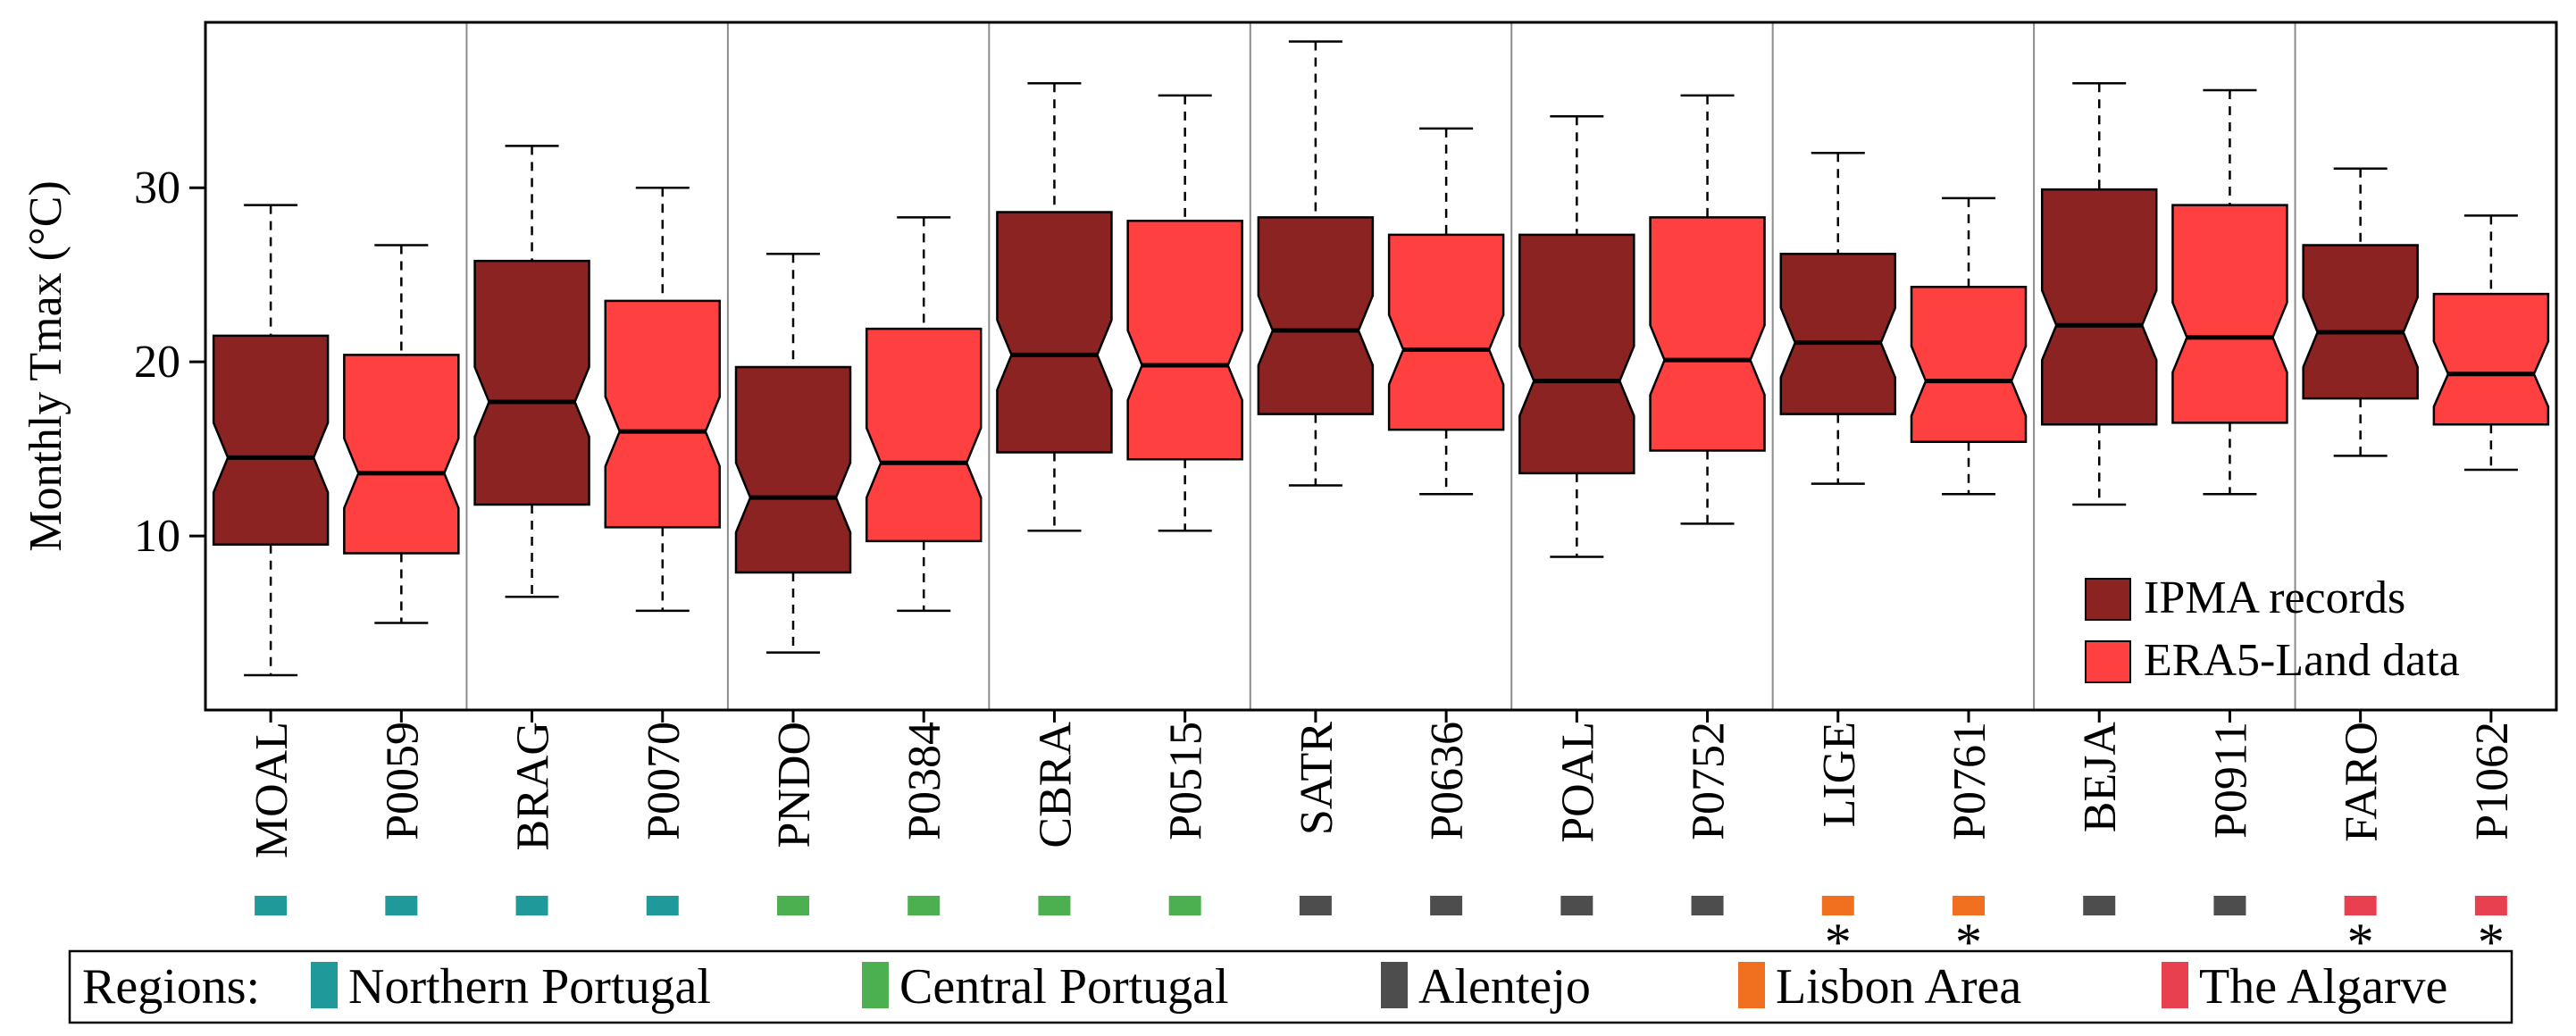  I want to click on x-tick-label: LIGE, so click(1840, 774).